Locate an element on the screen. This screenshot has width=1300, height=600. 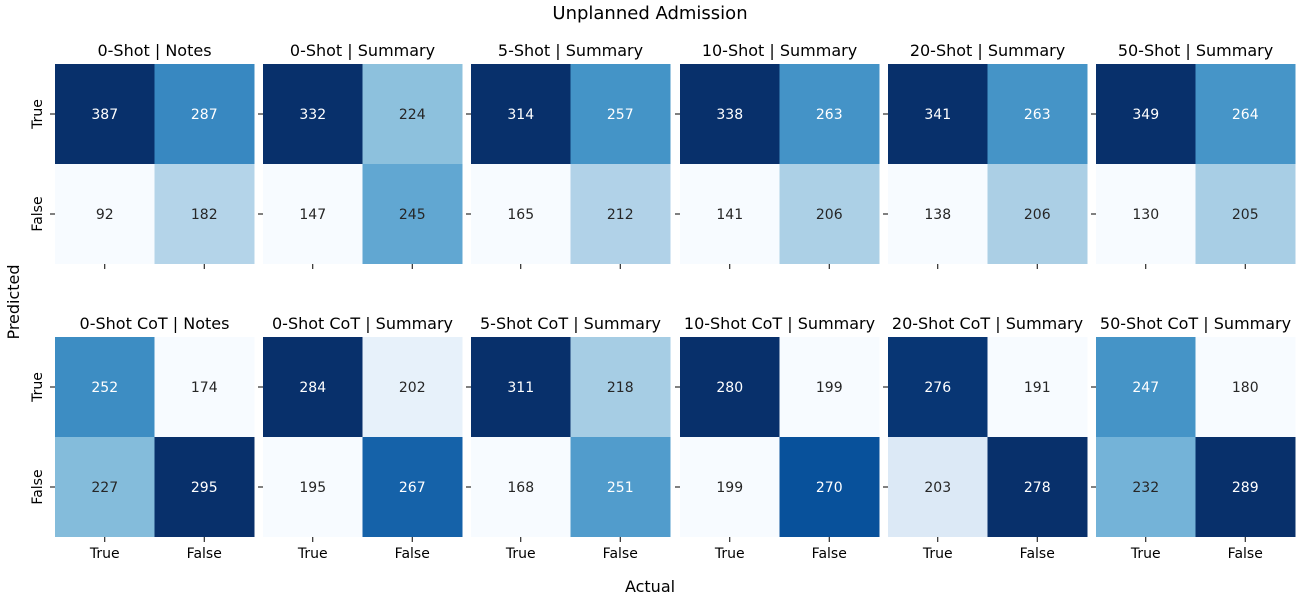
cell-value-label: 147 is located at coordinates (312, 215).